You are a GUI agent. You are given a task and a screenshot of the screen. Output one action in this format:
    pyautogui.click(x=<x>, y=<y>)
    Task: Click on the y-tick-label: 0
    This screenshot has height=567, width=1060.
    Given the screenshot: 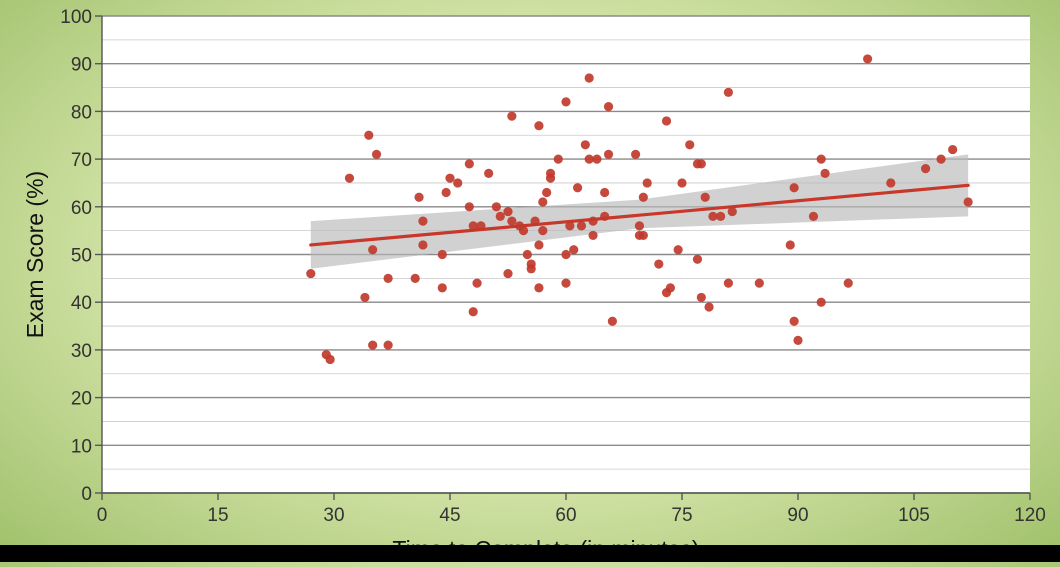 What is the action you would take?
    pyautogui.click(x=86, y=494)
    